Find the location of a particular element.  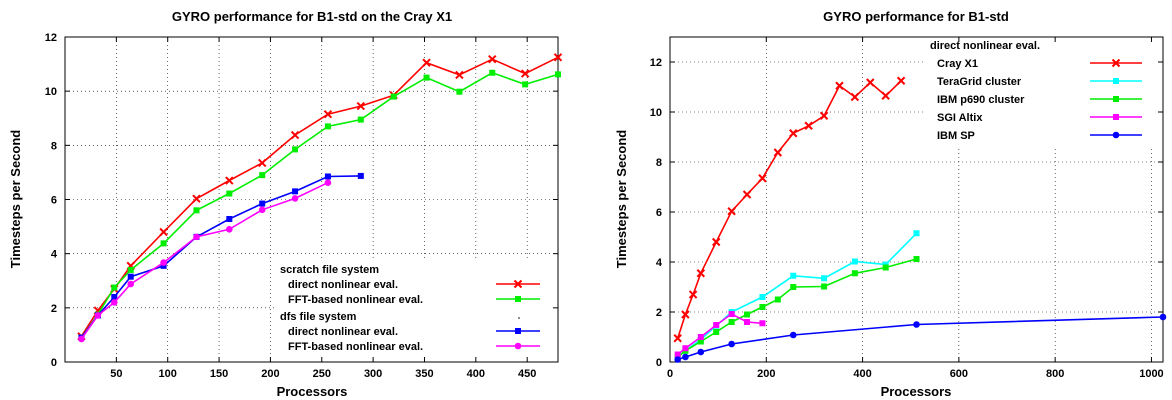

legend-label: IBM p690 cluster is located at coordinates (981, 100).